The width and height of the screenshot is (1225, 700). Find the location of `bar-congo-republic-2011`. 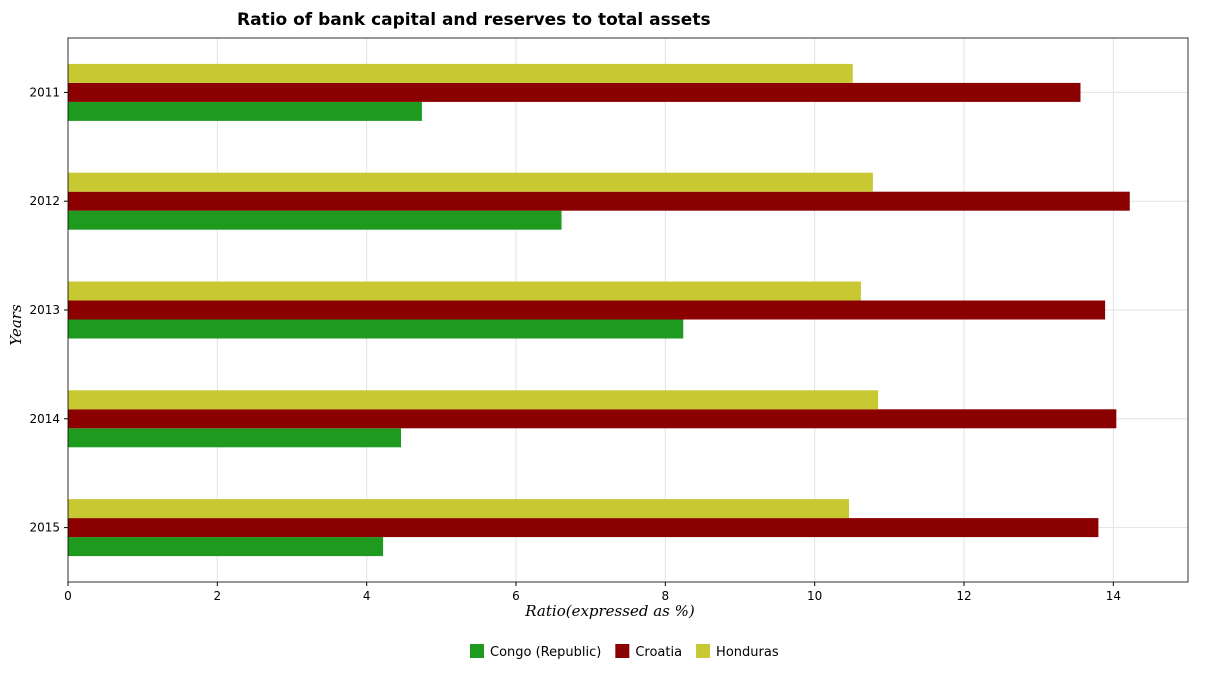

bar-congo-republic-2011 is located at coordinates (245, 111).